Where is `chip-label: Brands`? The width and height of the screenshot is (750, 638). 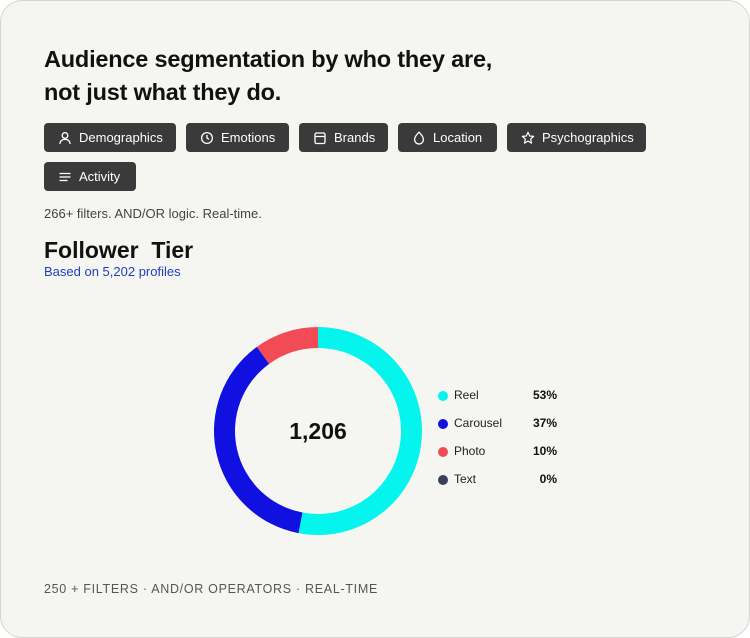 chip-label: Brands is located at coordinates (355, 137).